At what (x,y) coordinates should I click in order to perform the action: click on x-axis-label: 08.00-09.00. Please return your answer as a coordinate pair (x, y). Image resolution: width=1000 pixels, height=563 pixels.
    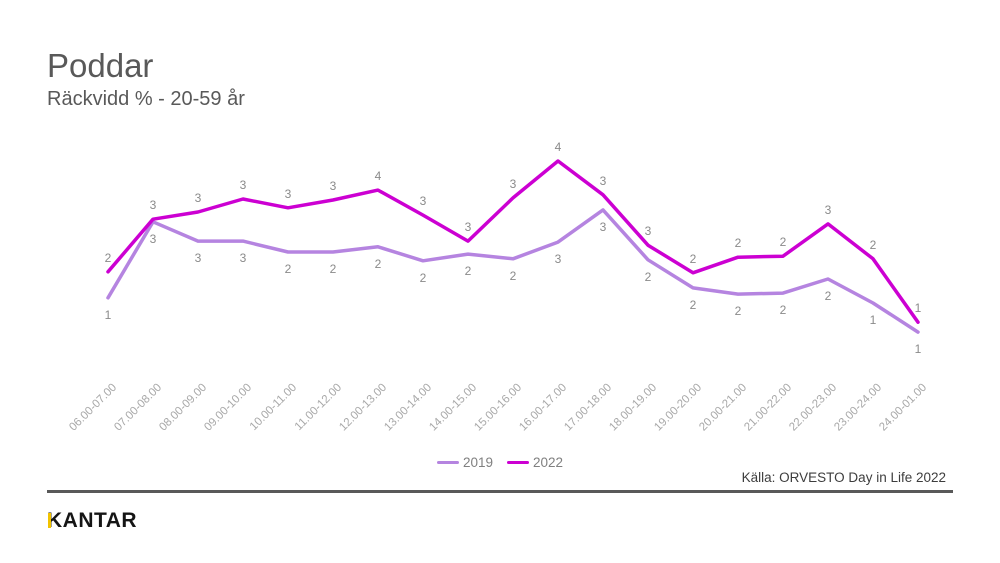
    Looking at the image, I should click on (183, 408).